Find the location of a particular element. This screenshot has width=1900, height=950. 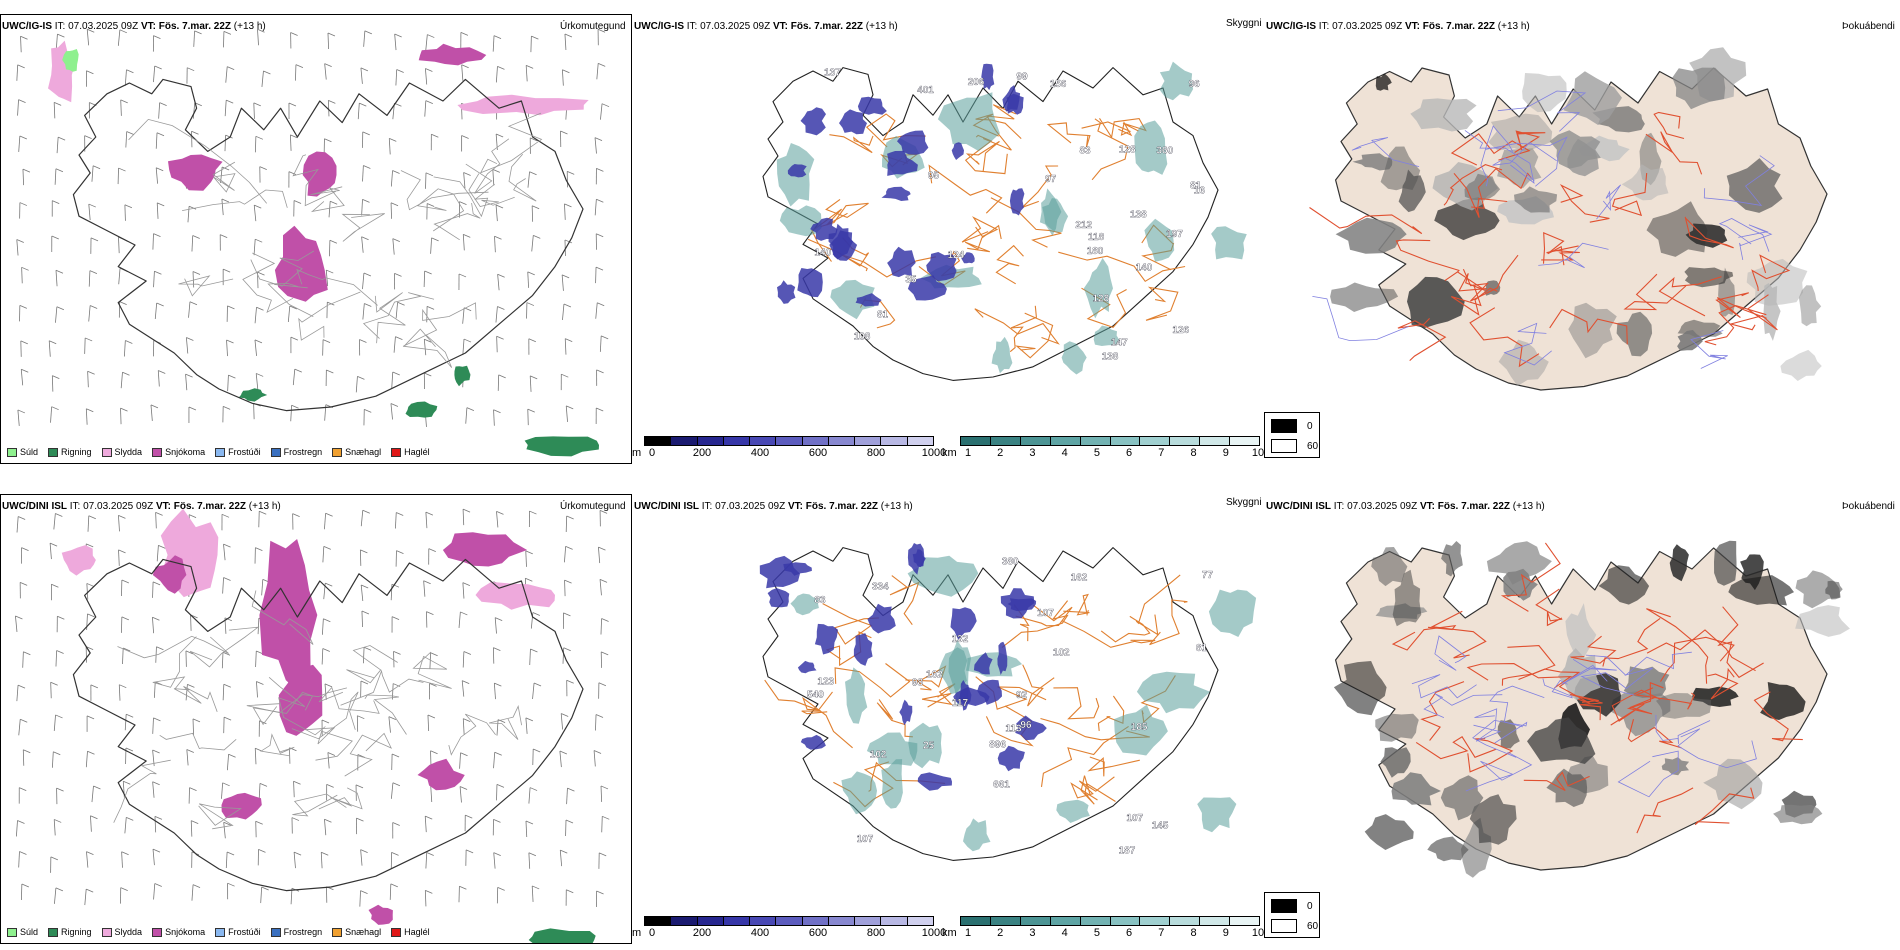

colorbar-ticks: 1 2 3 4 5 6 7 8 9 10 is located at coordinates (1112, 934).